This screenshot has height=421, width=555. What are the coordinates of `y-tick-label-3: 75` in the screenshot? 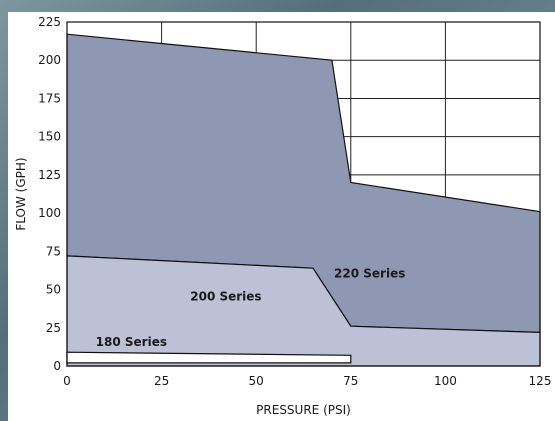 It's located at (53, 251).